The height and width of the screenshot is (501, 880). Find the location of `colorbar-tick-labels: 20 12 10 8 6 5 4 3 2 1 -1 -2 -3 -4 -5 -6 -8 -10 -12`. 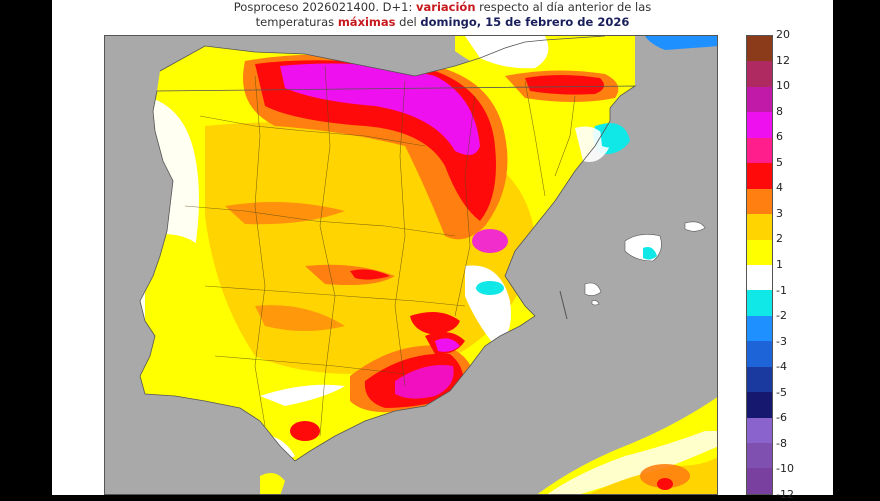

colorbar-tick-labels: 20 12 10 8 6 5 4 3 2 1 -1 -2 -3 -4 -5 -6 -8 -10 -12 is located at coordinates (796, 265).